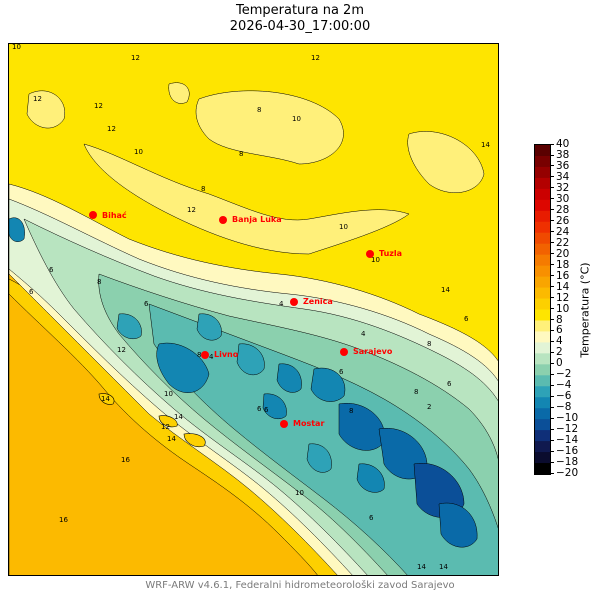  Describe the element at coordinates (557, 319) in the screenshot. I see `colorbar-tick-label: 8` at that location.